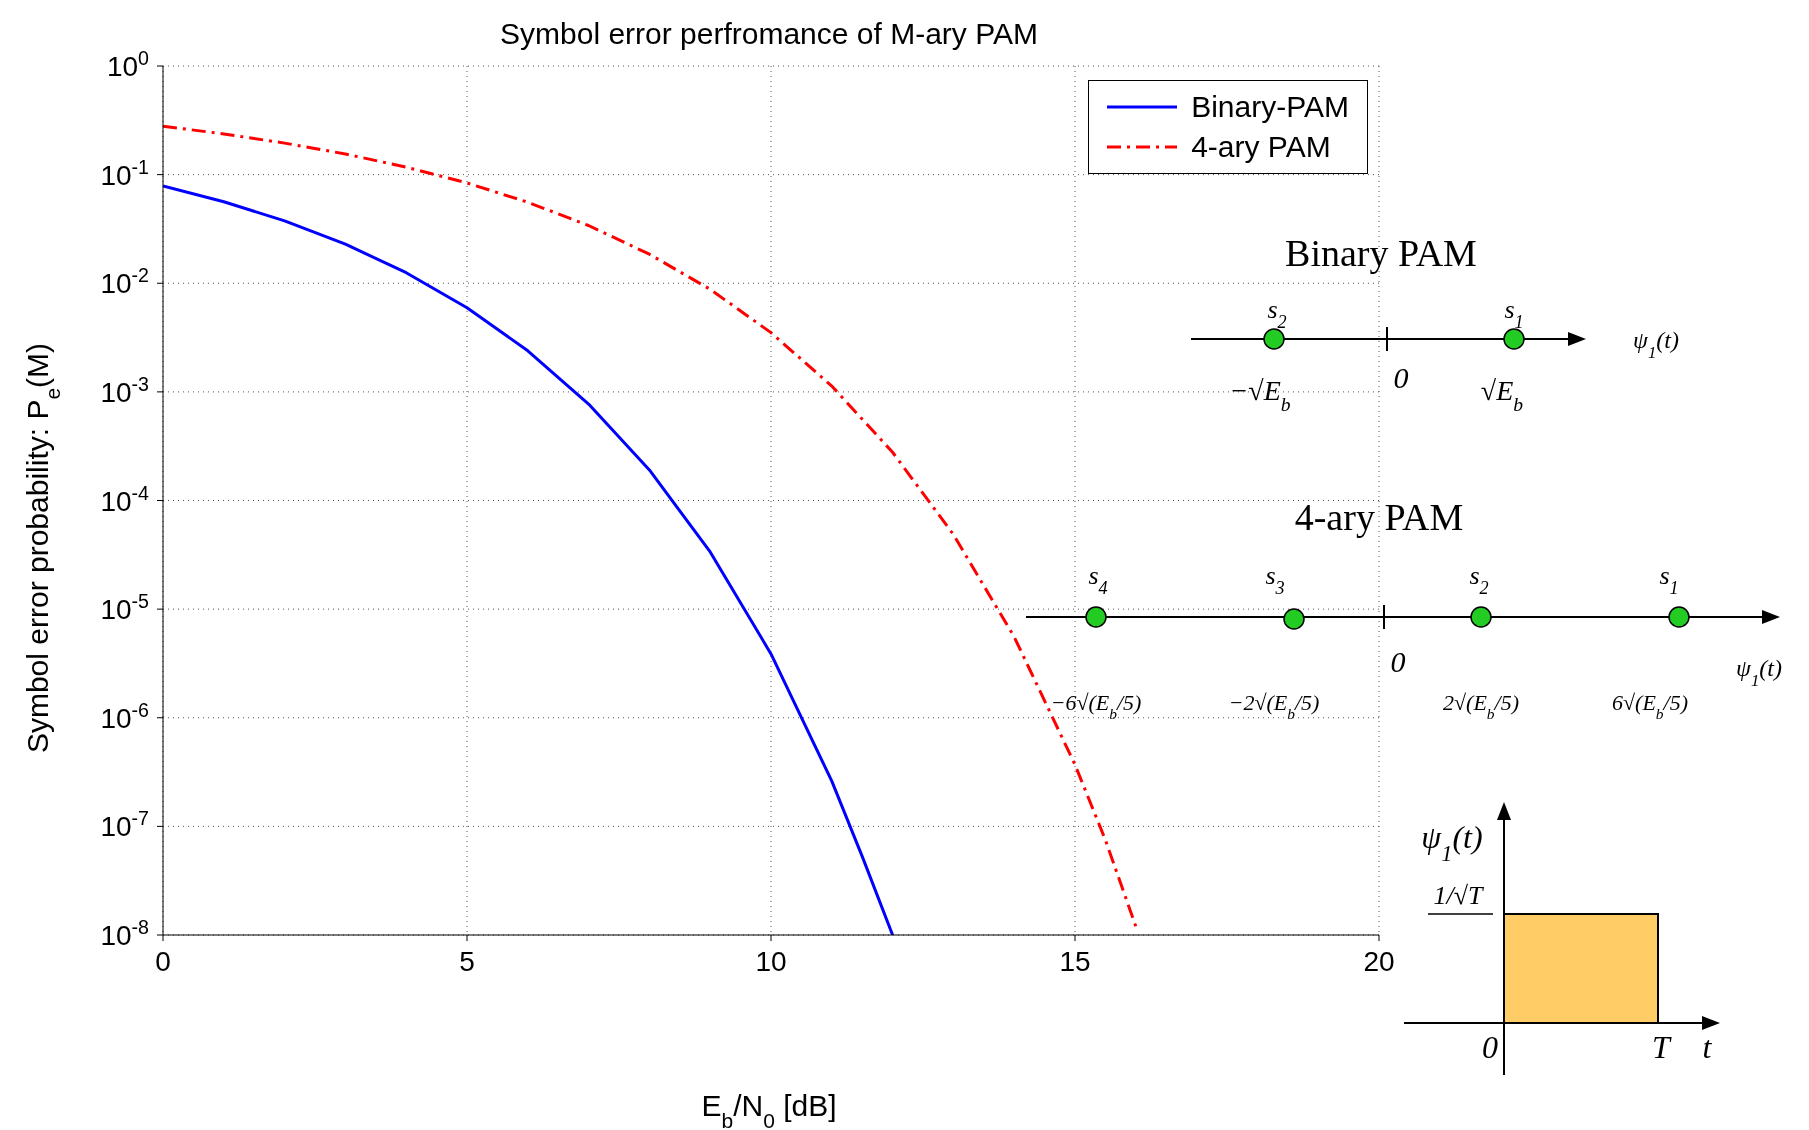 This screenshot has width=1809, height=1130. I want to click on x-tick-label: 5, so click(467, 961).